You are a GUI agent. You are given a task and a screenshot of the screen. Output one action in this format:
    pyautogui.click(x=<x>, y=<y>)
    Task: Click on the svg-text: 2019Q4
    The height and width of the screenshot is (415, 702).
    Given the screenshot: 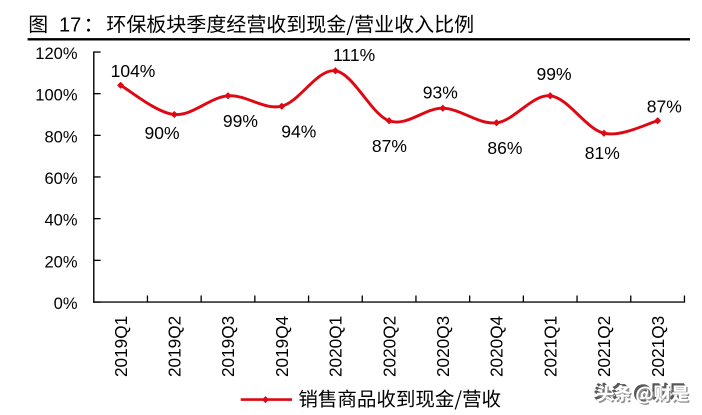 What is the action you would take?
    pyautogui.click(x=282, y=346)
    